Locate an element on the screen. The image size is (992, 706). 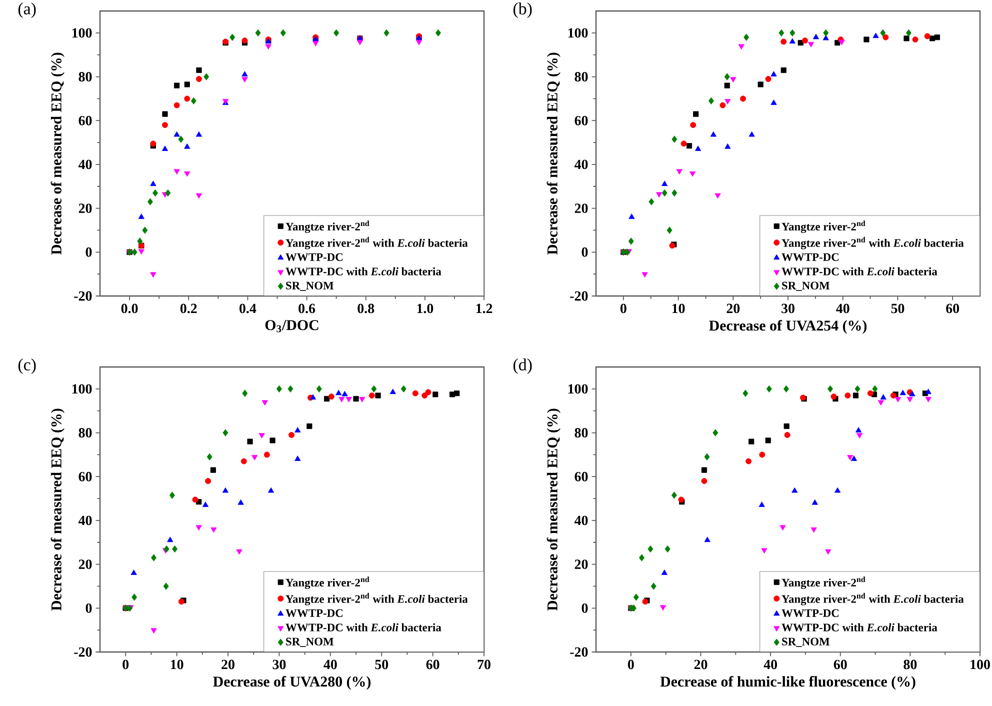
x-tick-label: 0.6 is located at coordinates (307, 309).